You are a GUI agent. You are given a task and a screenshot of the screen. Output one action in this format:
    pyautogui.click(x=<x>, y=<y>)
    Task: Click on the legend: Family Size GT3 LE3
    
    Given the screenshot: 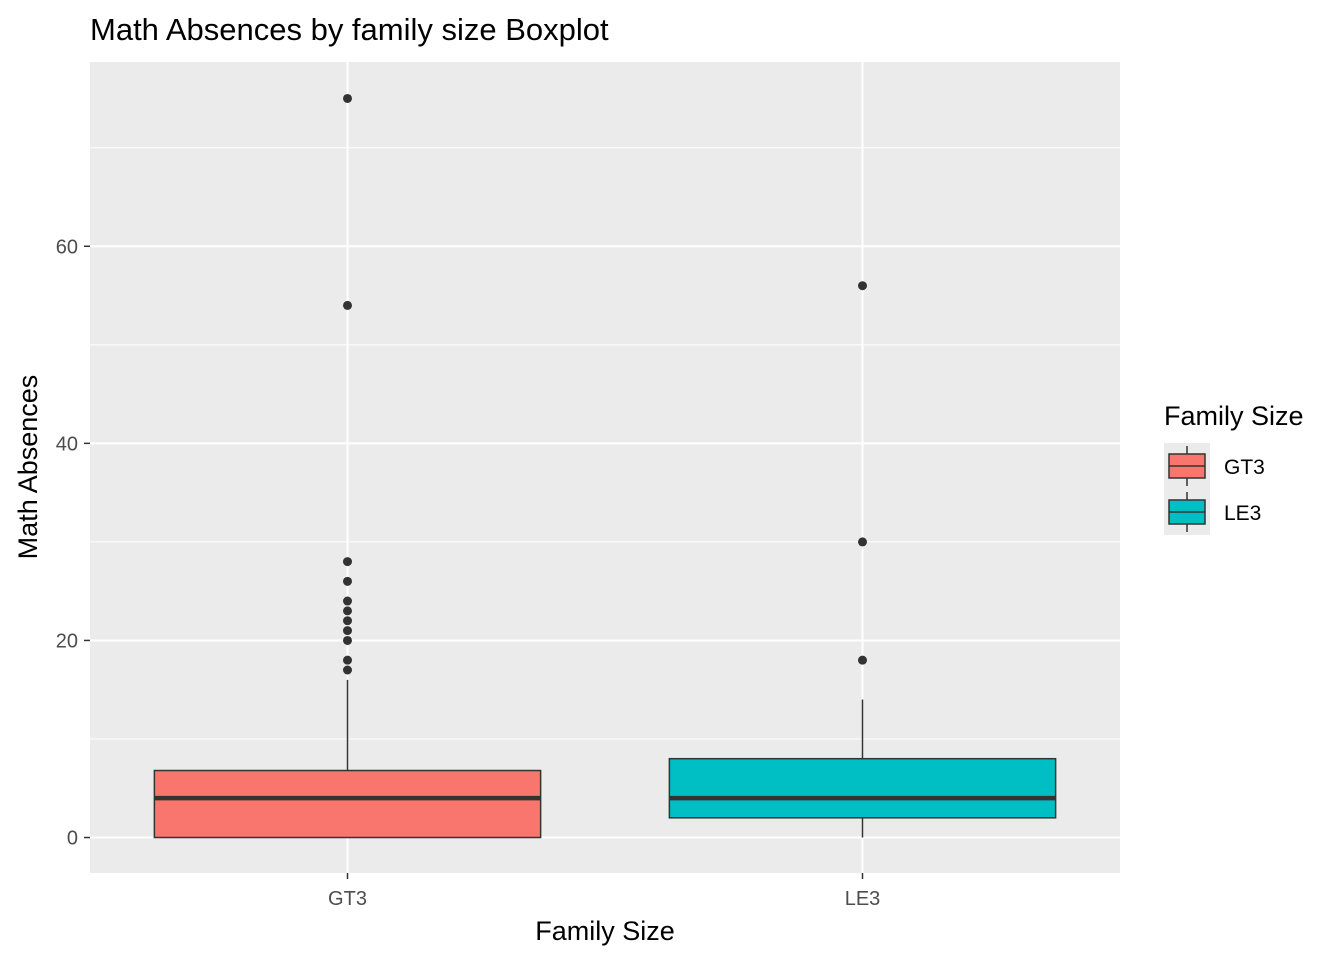 What is the action you would take?
    pyautogui.click(x=1234, y=468)
    